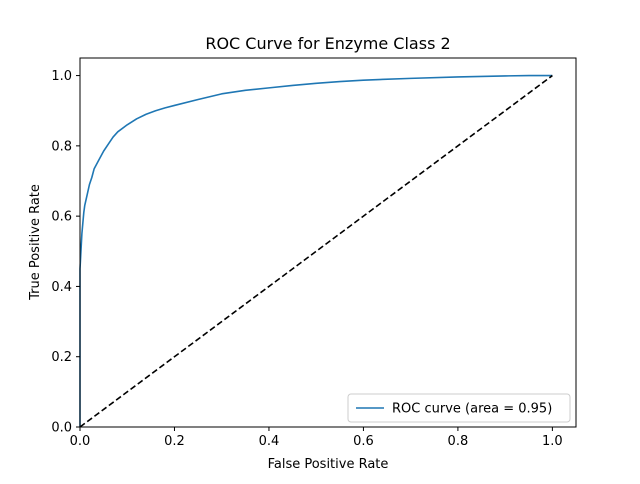  Describe the element at coordinates (458, 441) in the screenshot. I see `x-tick-label: 0.8` at that location.